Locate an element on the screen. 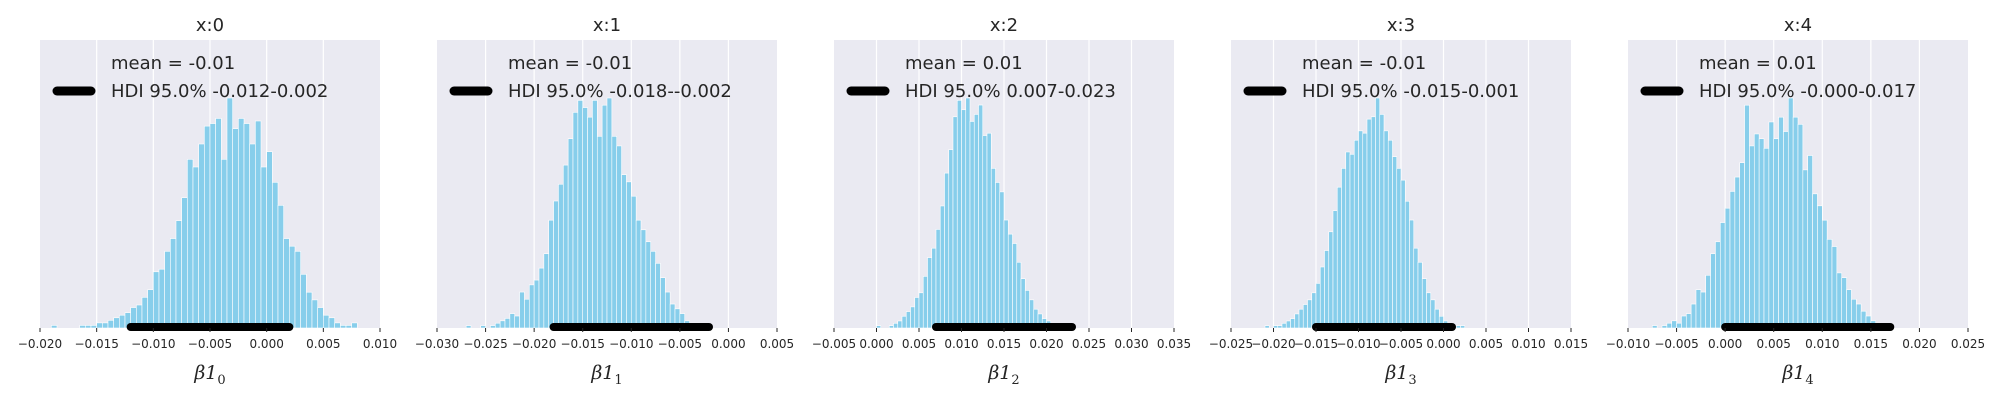  subplot-title: x:1 is located at coordinates (607, 25).